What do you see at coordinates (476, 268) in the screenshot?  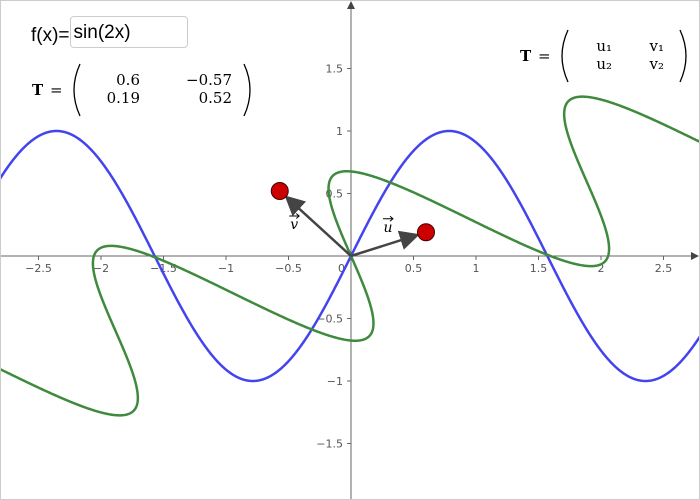 I see `x-tick-label: 1` at bounding box center [476, 268].